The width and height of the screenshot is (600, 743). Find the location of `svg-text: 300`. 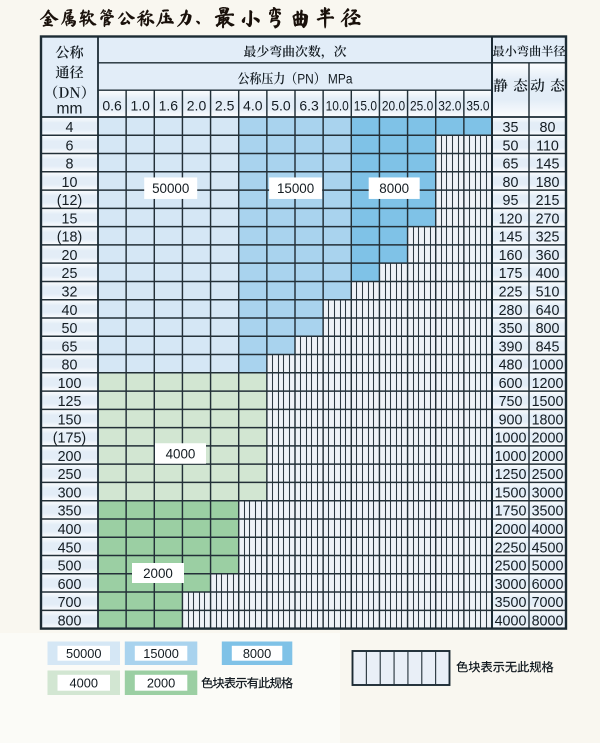

svg-text: 300 is located at coordinates (70, 493).